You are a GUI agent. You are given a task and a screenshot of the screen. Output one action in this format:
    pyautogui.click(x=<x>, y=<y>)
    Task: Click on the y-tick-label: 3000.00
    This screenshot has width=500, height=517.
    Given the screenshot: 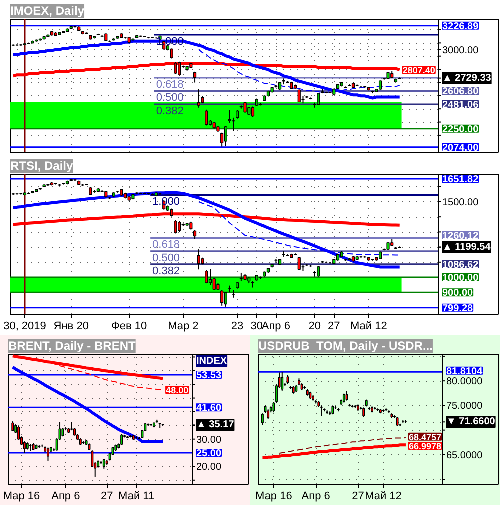 What is the action you would take?
    pyautogui.click(x=461, y=50)
    